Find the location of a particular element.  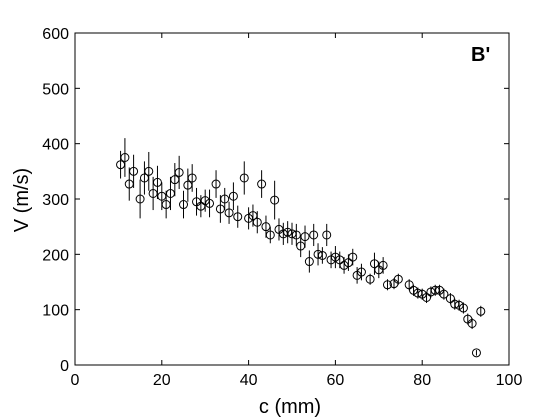

y-tick-label: 100 is located at coordinates (55, 311).